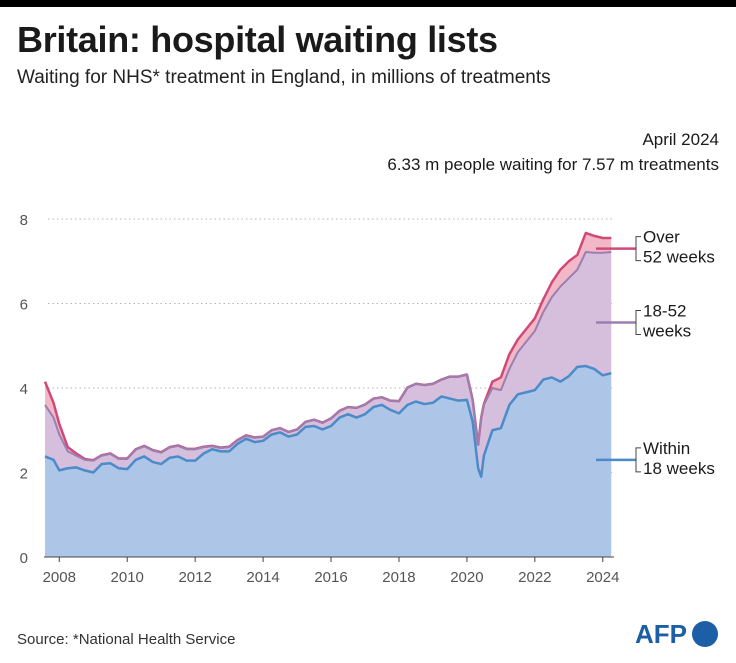 The width and height of the screenshot is (736, 663). What do you see at coordinates (534, 577) in the screenshot?
I see `x-tick-label-2022: 2022` at bounding box center [534, 577].